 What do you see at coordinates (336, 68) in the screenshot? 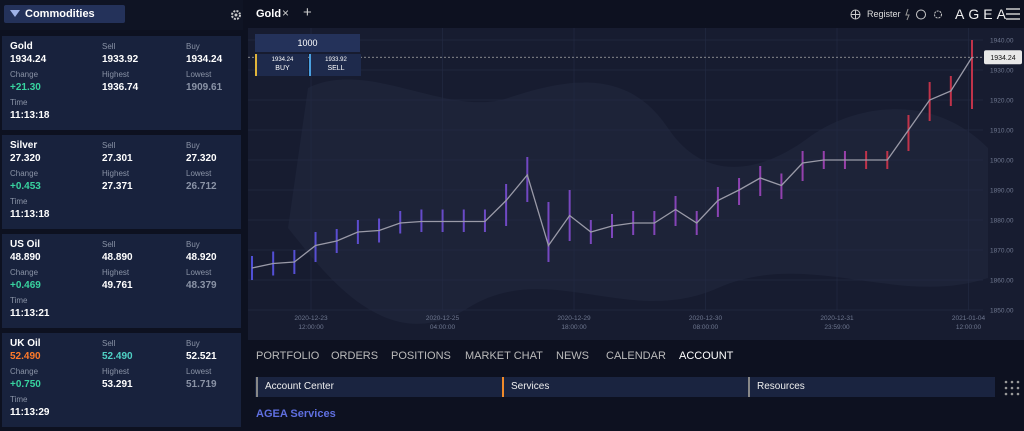
I see `sell-label: SELL` at bounding box center [336, 68].